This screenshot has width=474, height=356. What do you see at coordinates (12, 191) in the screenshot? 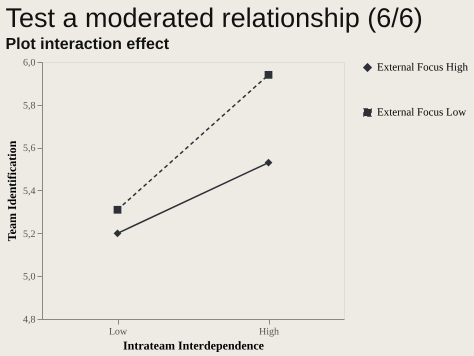
I see `y-axis-title: Team Identification` at bounding box center [12, 191].